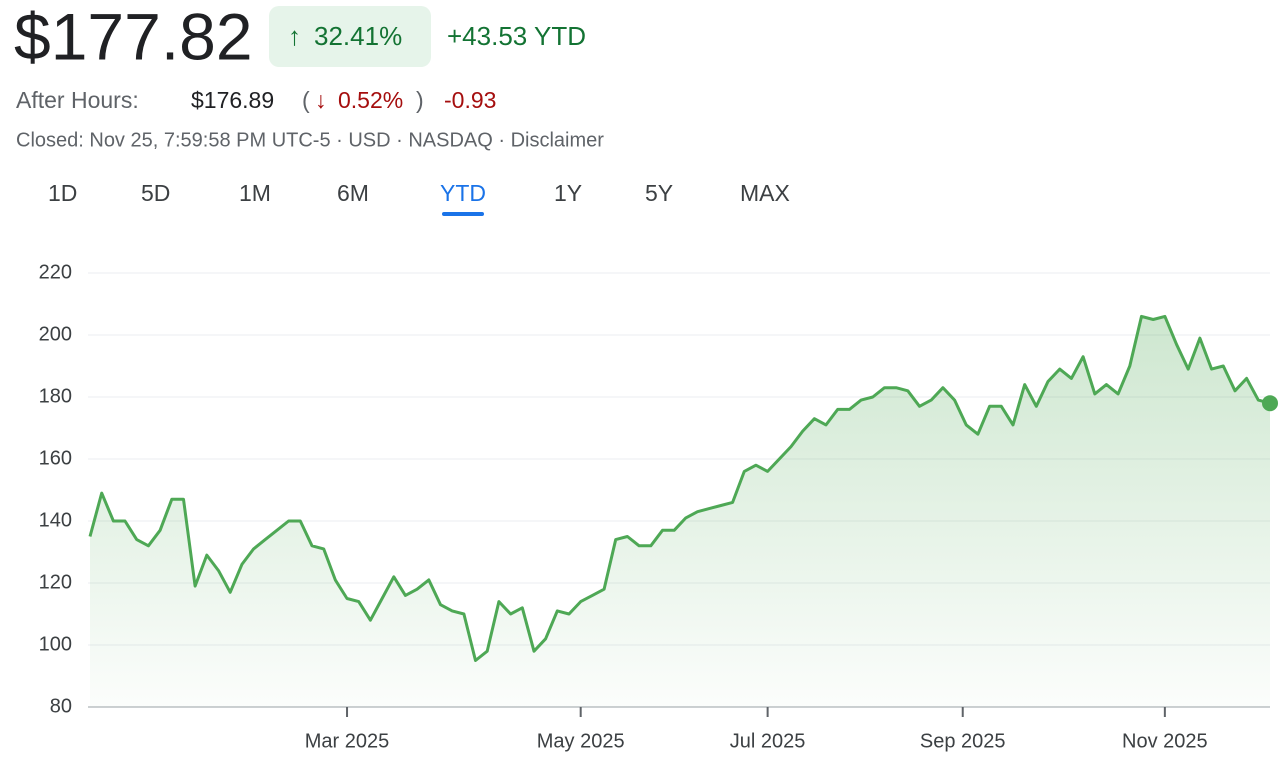 Image resolution: width=1280 pixels, height=773 pixels. What do you see at coordinates (516, 36) in the screenshot?
I see `change-abs: +43.53 YTD` at bounding box center [516, 36].